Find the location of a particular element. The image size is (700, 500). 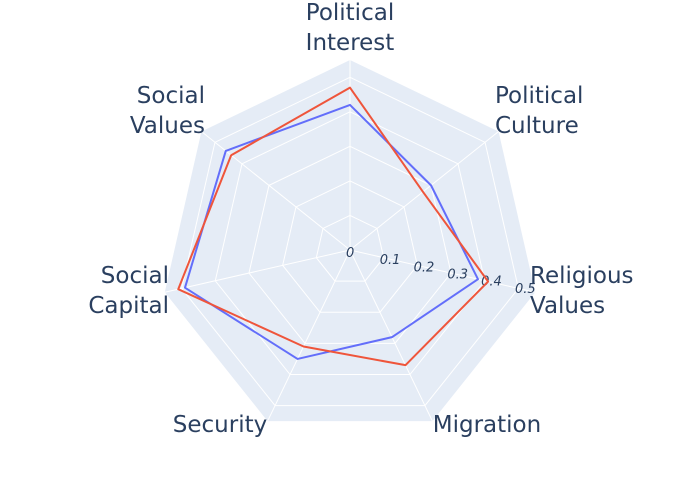

axis-label-line: Migration is located at coordinates (487, 425).